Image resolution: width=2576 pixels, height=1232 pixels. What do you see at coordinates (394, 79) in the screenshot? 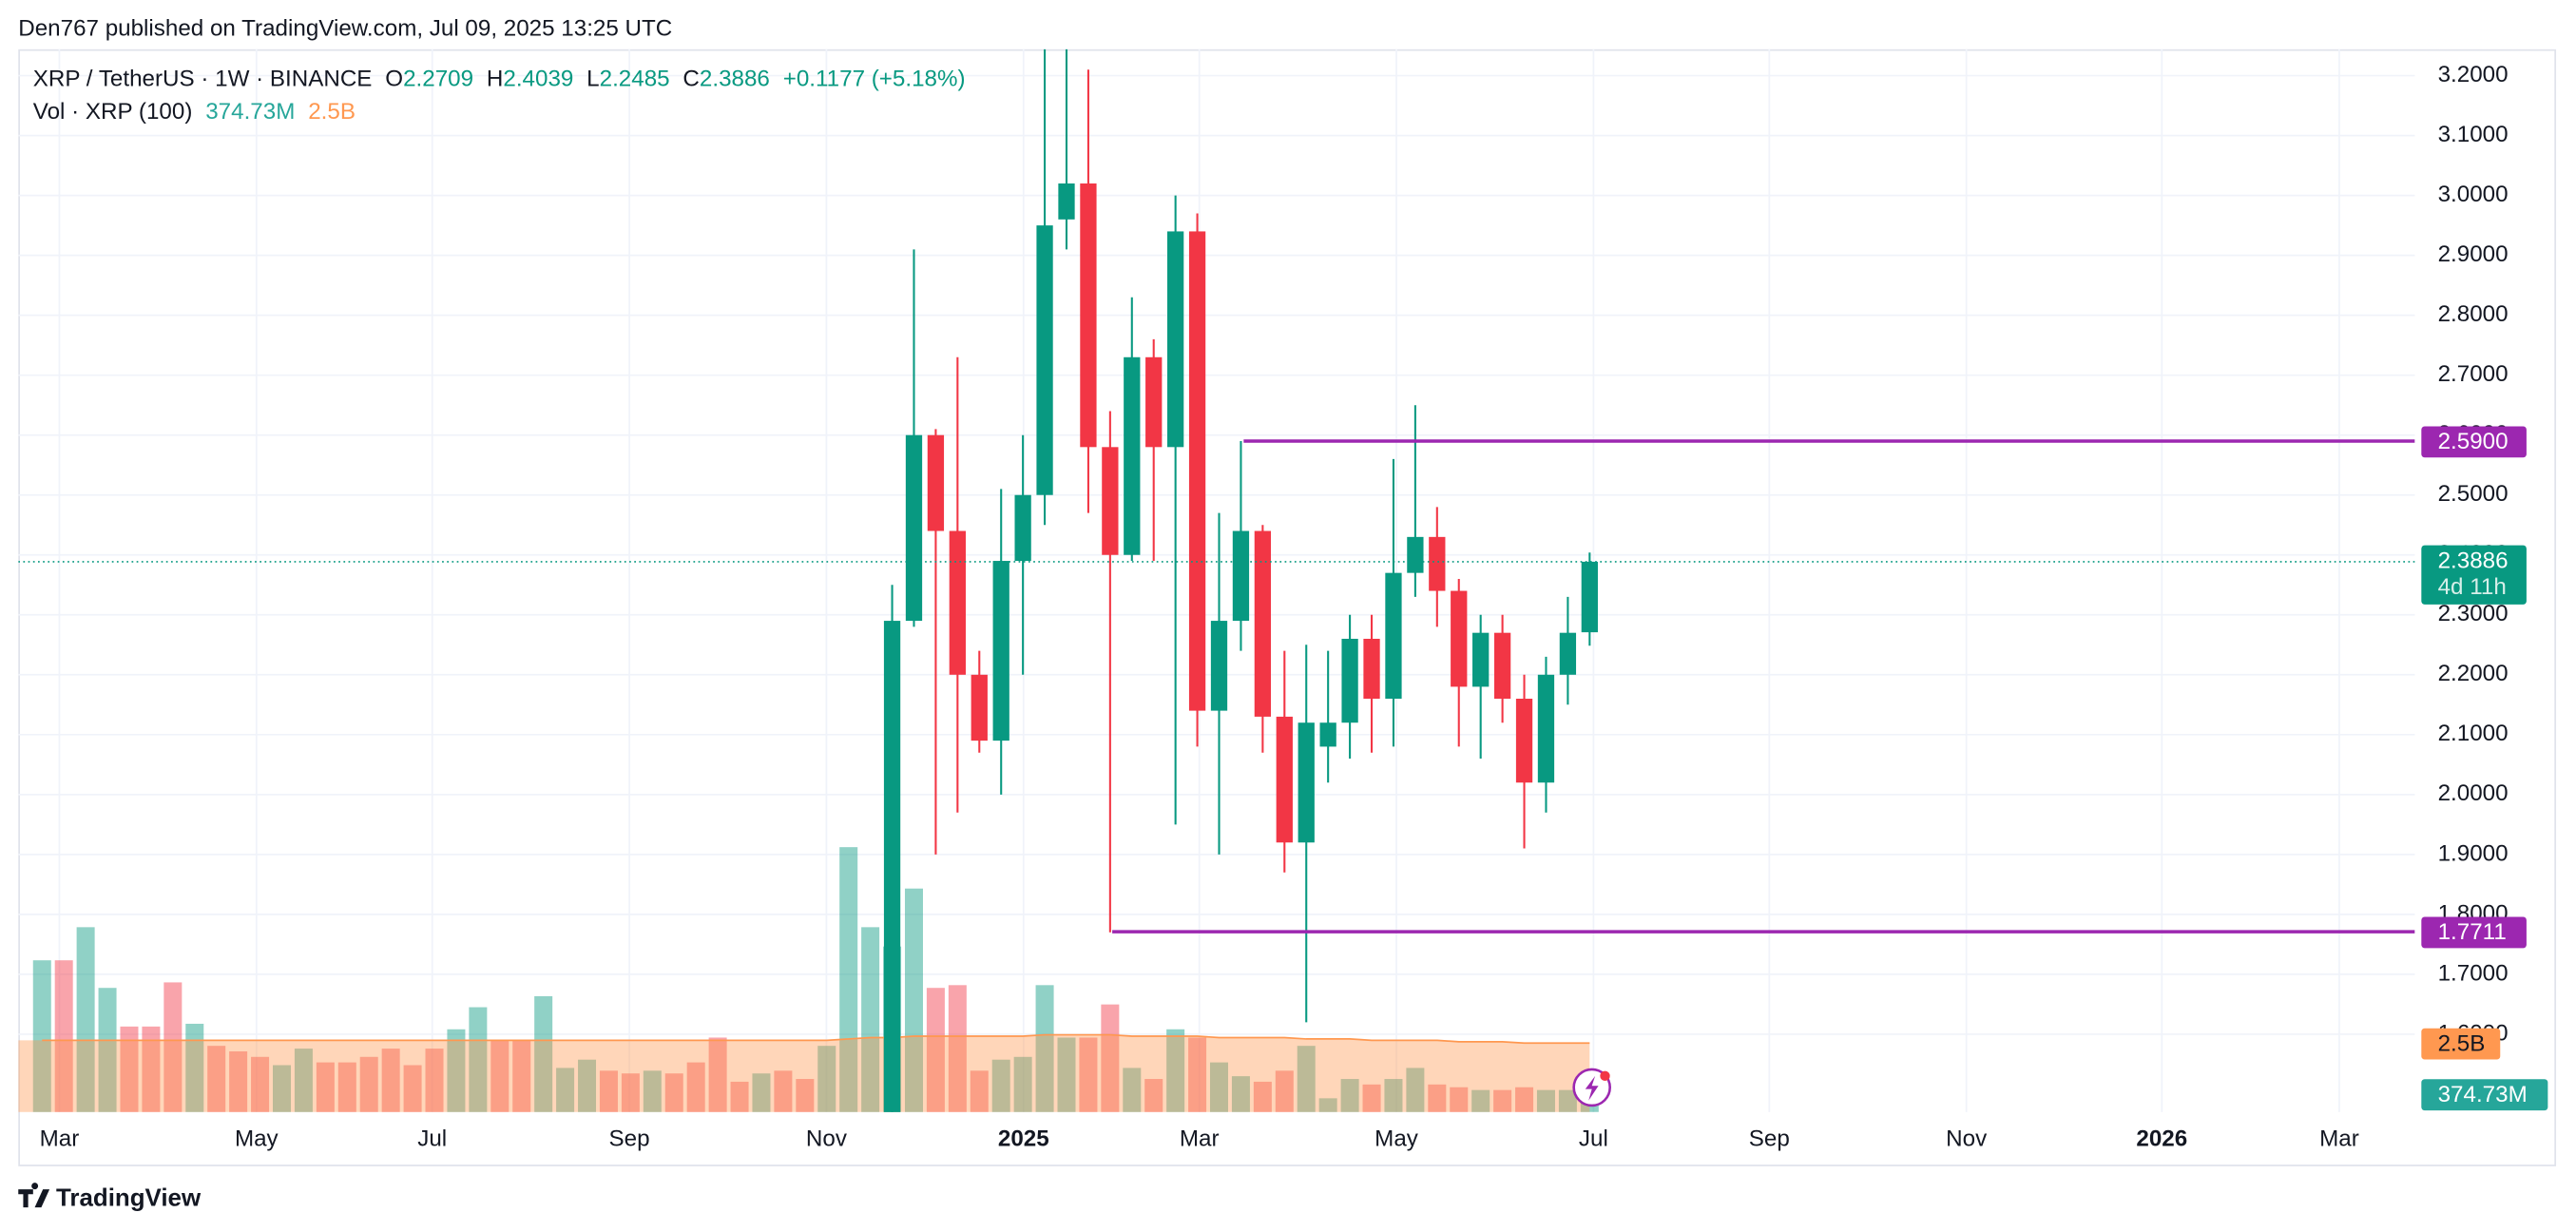
I see `ohlc-letter: O` at bounding box center [394, 79].